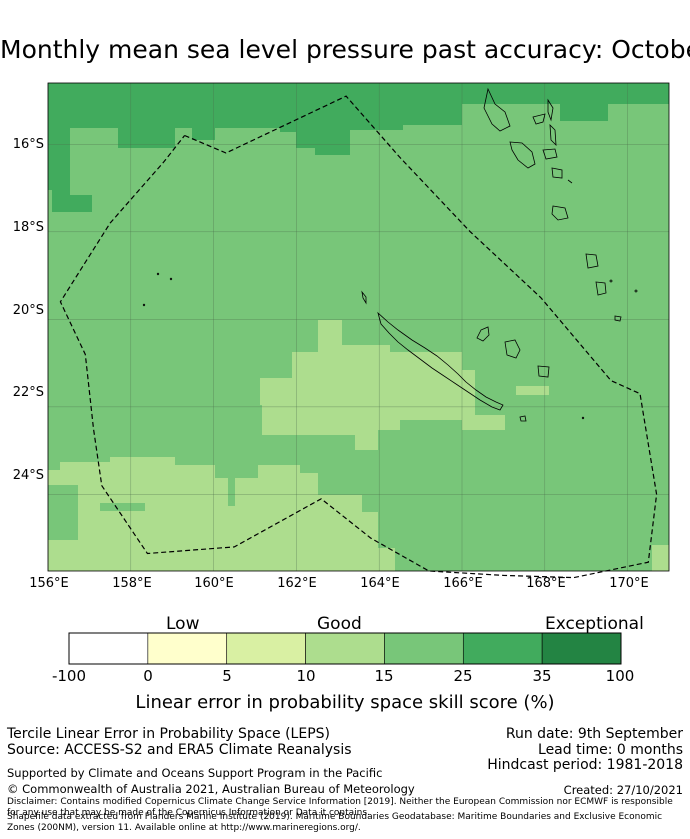 This screenshot has height=839, width=690. What do you see at coordinates (214, 583) in the screenshot?
I see `lon-label: 160°E` at bounding box center [214, 583].